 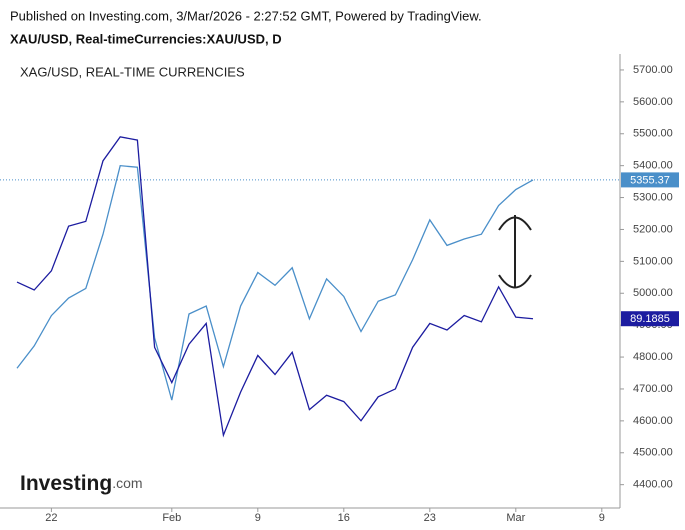 What do you see at coordinates (653, 166) in the screenshot?
I see `y-tick-label: 5400.00` at bounding box center [653, 166].